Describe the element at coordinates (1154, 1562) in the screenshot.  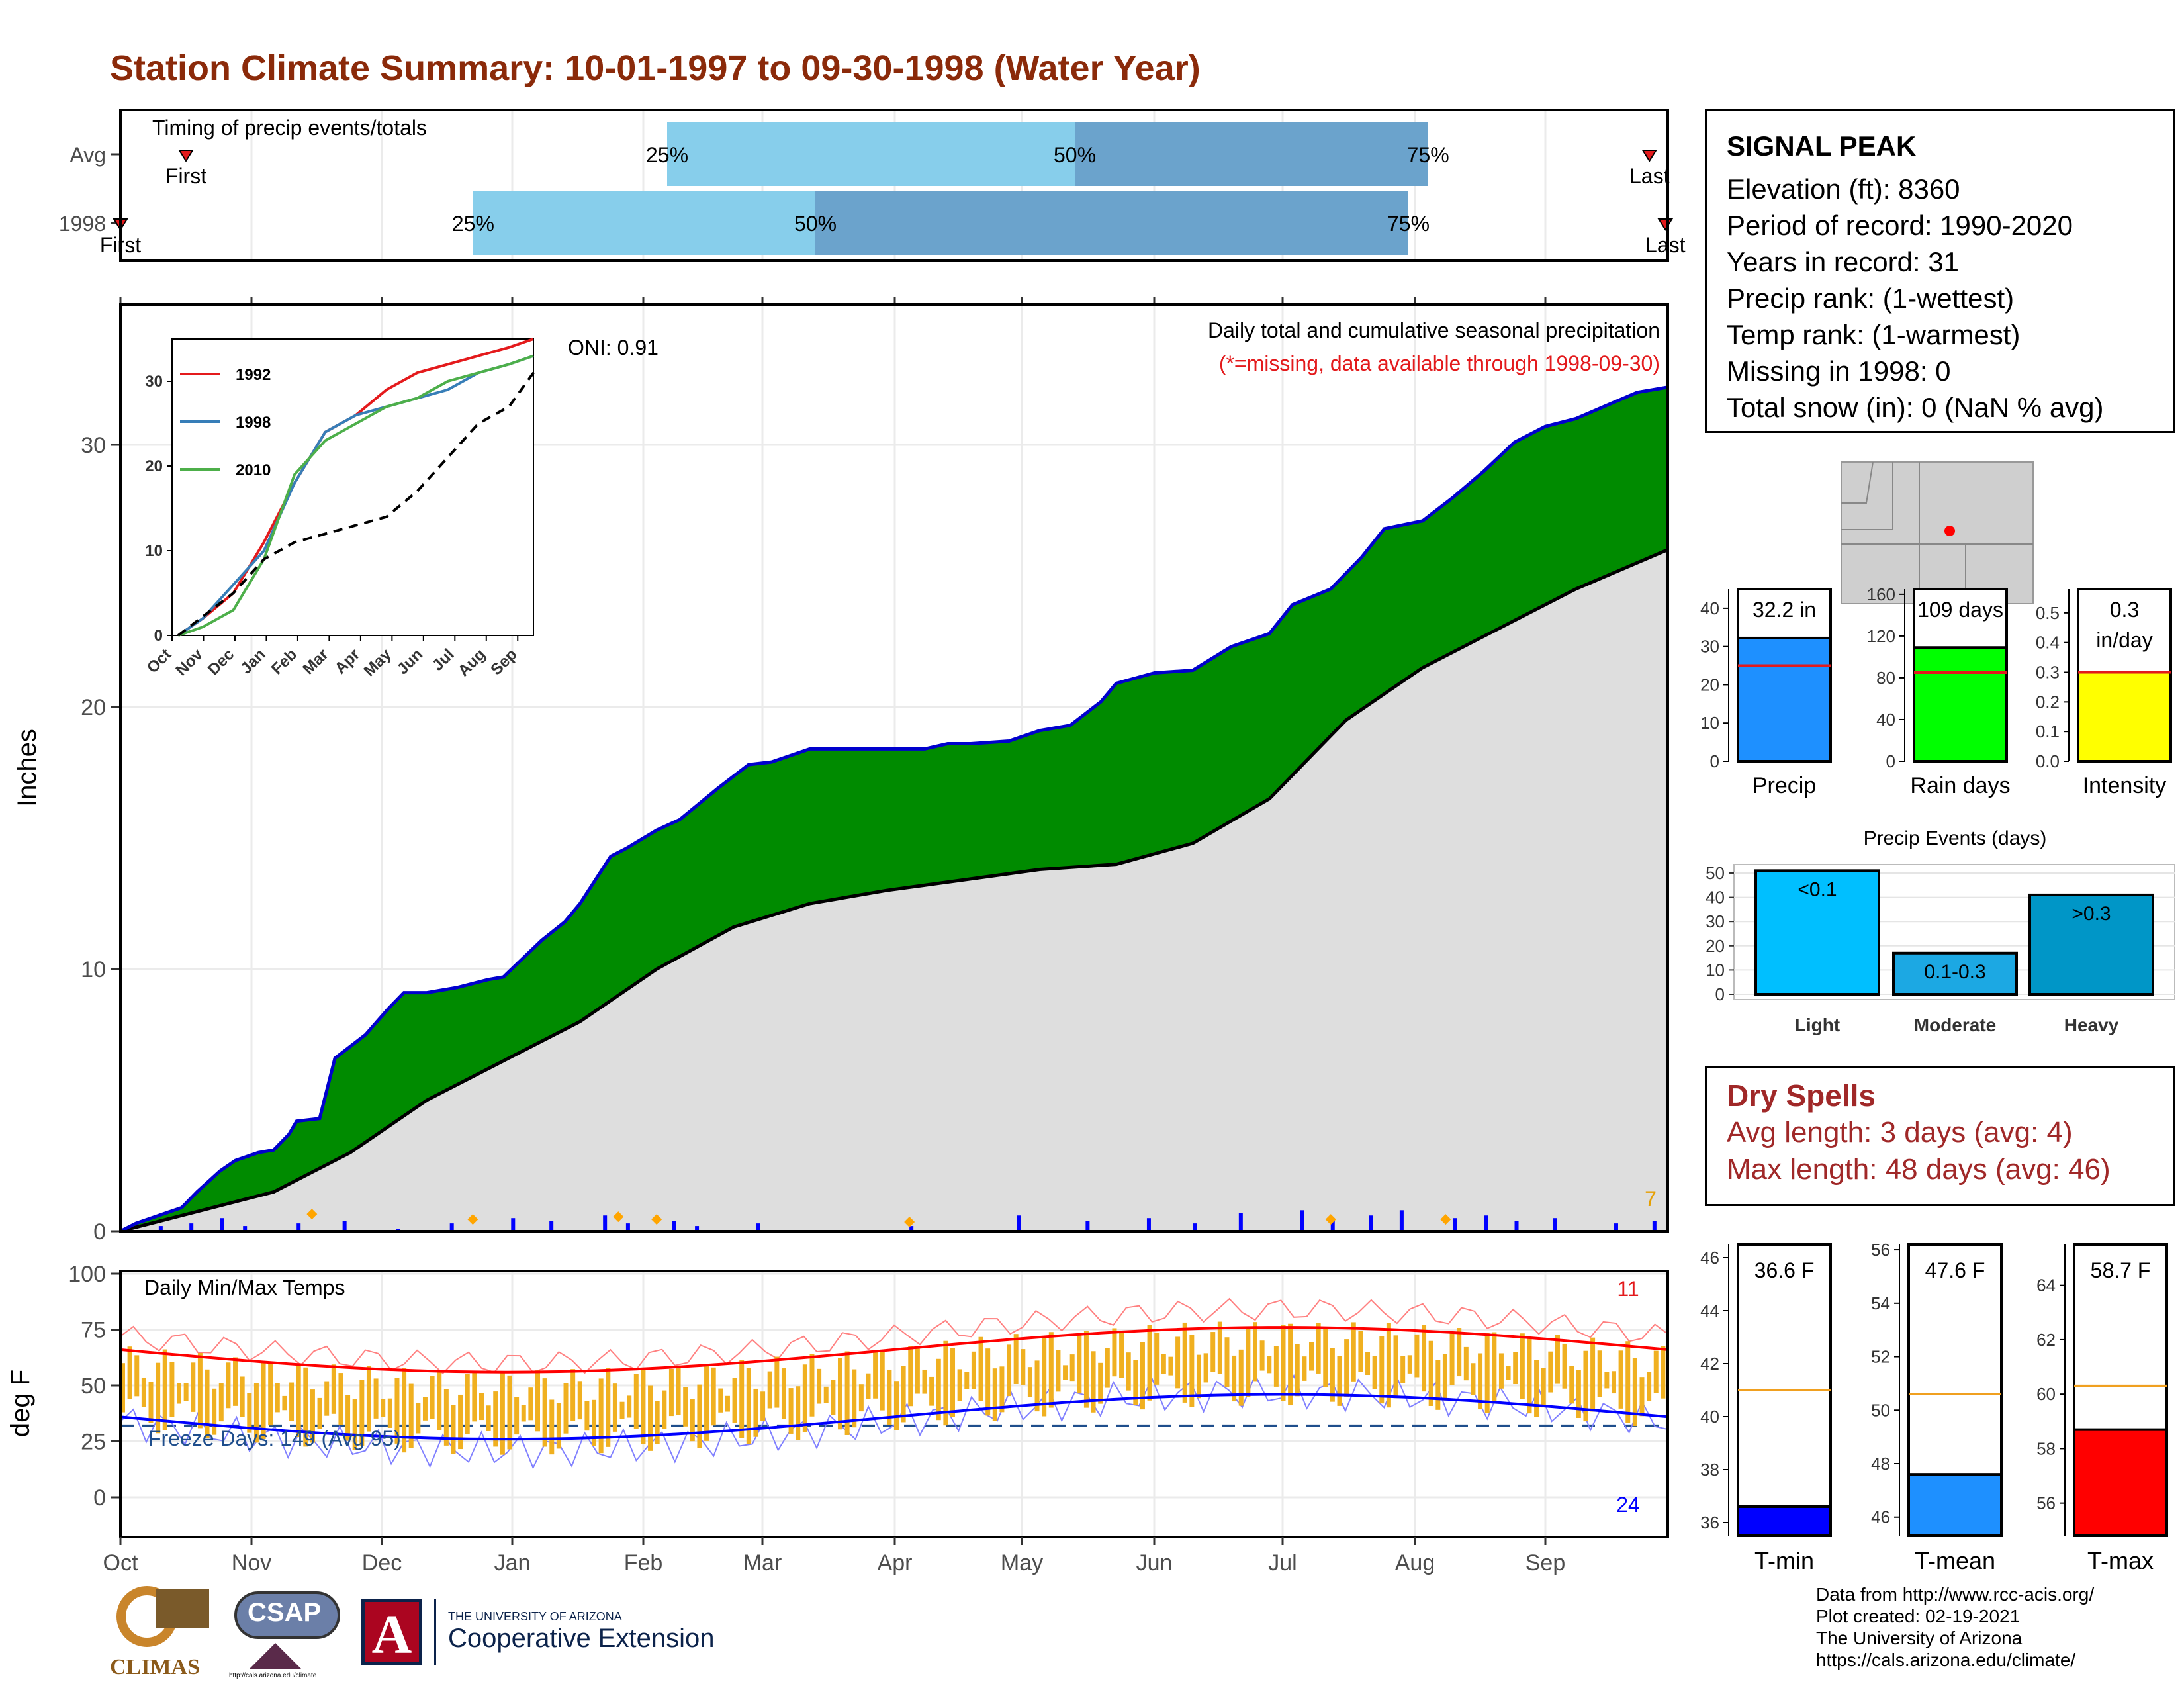
I see `month-label: Jun` at that location.